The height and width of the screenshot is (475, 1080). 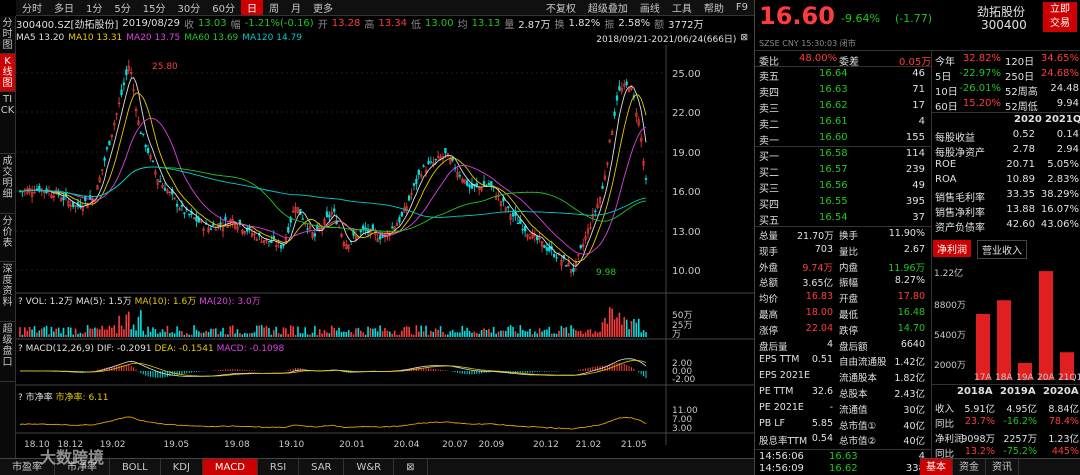 What do you see at coordinates (681, 9) in the screenshot?
I see `tools-button: 工具` at bounding box center [681, 9].